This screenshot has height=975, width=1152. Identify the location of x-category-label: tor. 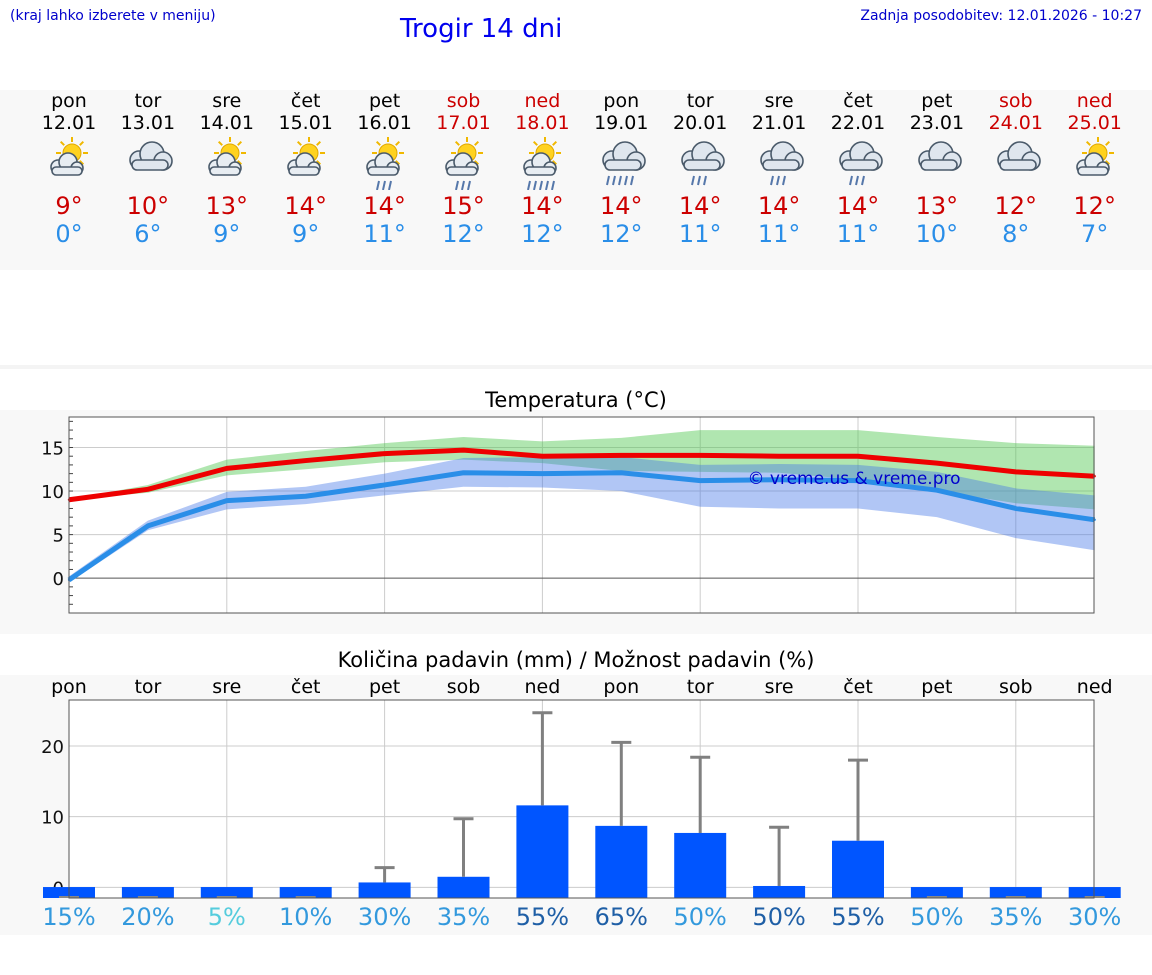
(700, 687).